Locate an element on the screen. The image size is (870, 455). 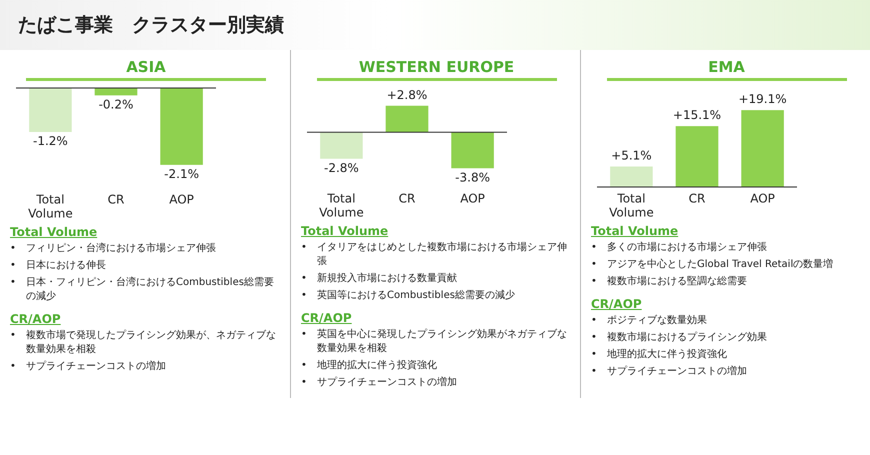
text: • 英国を中心に発現したプライシング効果がネガティブな数量効果を相殺 is located at coordinates (434, 342).